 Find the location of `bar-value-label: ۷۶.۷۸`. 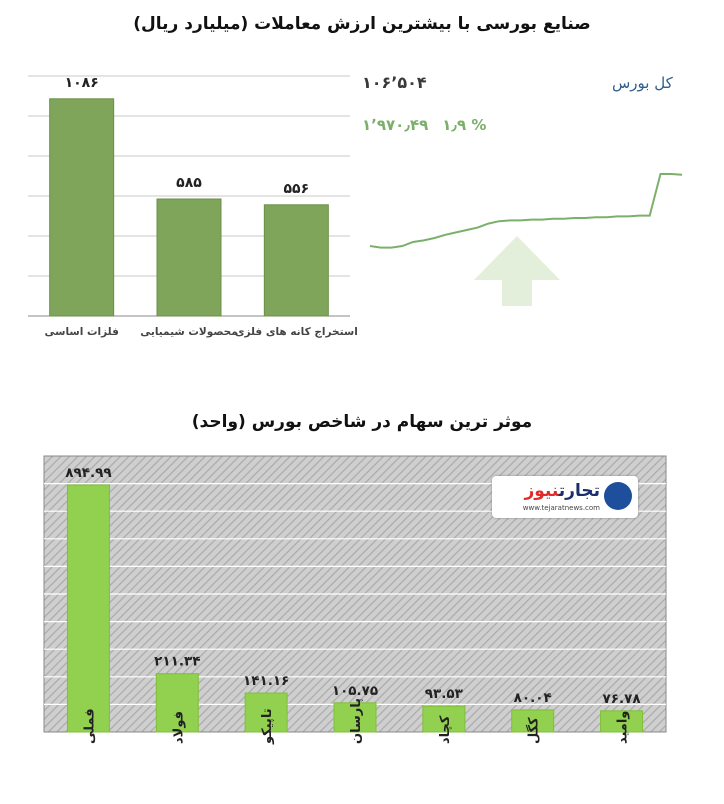

bar-value-label: ۷۶.۷۸ is located at coordinates (622, 699).